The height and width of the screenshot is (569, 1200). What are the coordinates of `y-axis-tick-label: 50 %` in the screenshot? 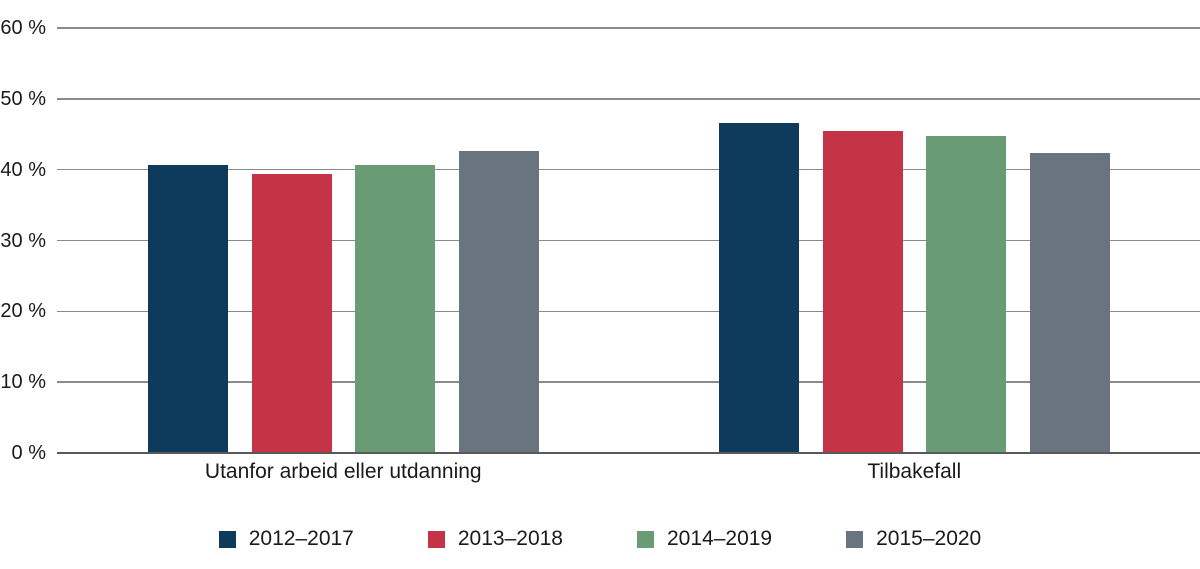 It's located at (23, 98).